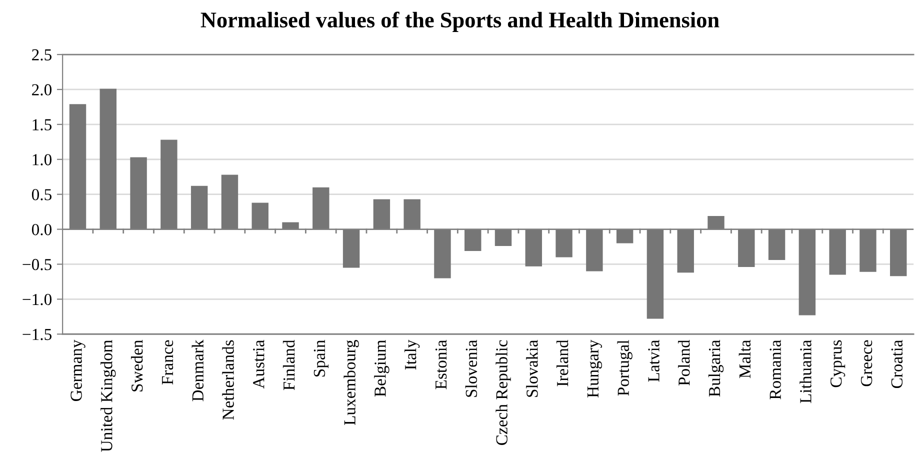  Describe the element at coordinates (42, 160) in the screenshot. I see `y-tick-label: 1.0` at that location.